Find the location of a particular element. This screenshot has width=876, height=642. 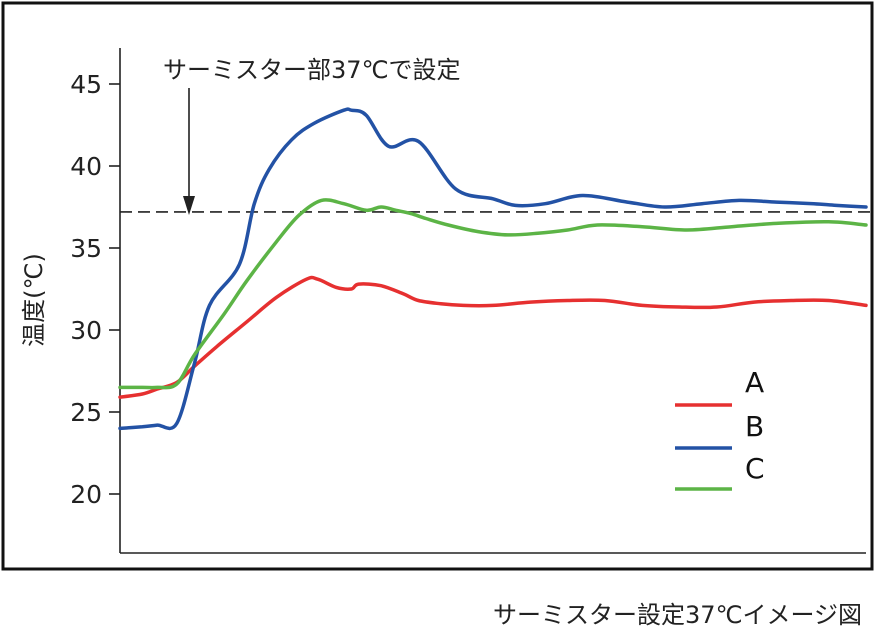

legend-label-a: A is located at coordinates (754, 382).